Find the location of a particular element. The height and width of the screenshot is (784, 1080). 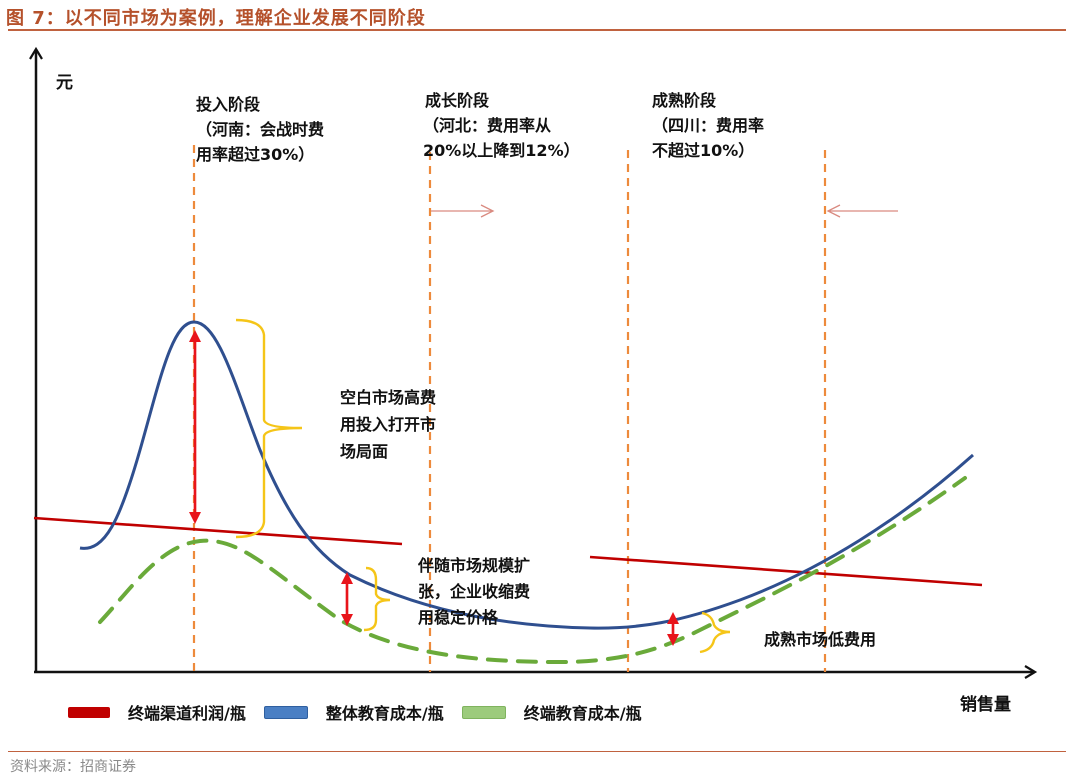

stage-intro-label: 投入阶段 （河南：会战时费 用率超过30%） is located at coordinates (260, 129).